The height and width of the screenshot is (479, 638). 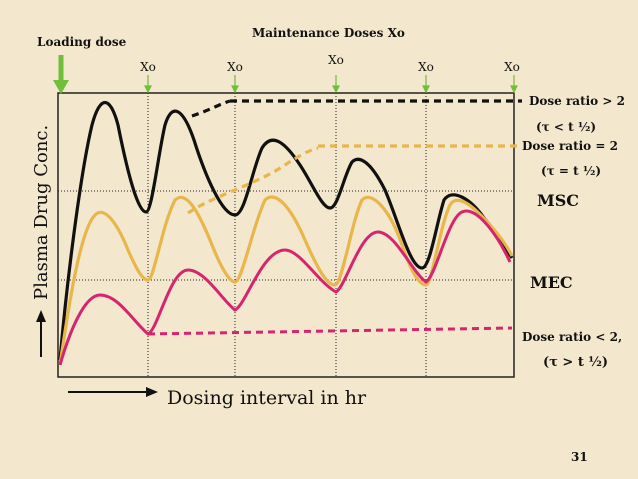 What do you see at coordinates (571, 171) in the screenshot?
I see `dose-ratio-eq-condition: (τ = t ½)` at bounding box center [571, 171].